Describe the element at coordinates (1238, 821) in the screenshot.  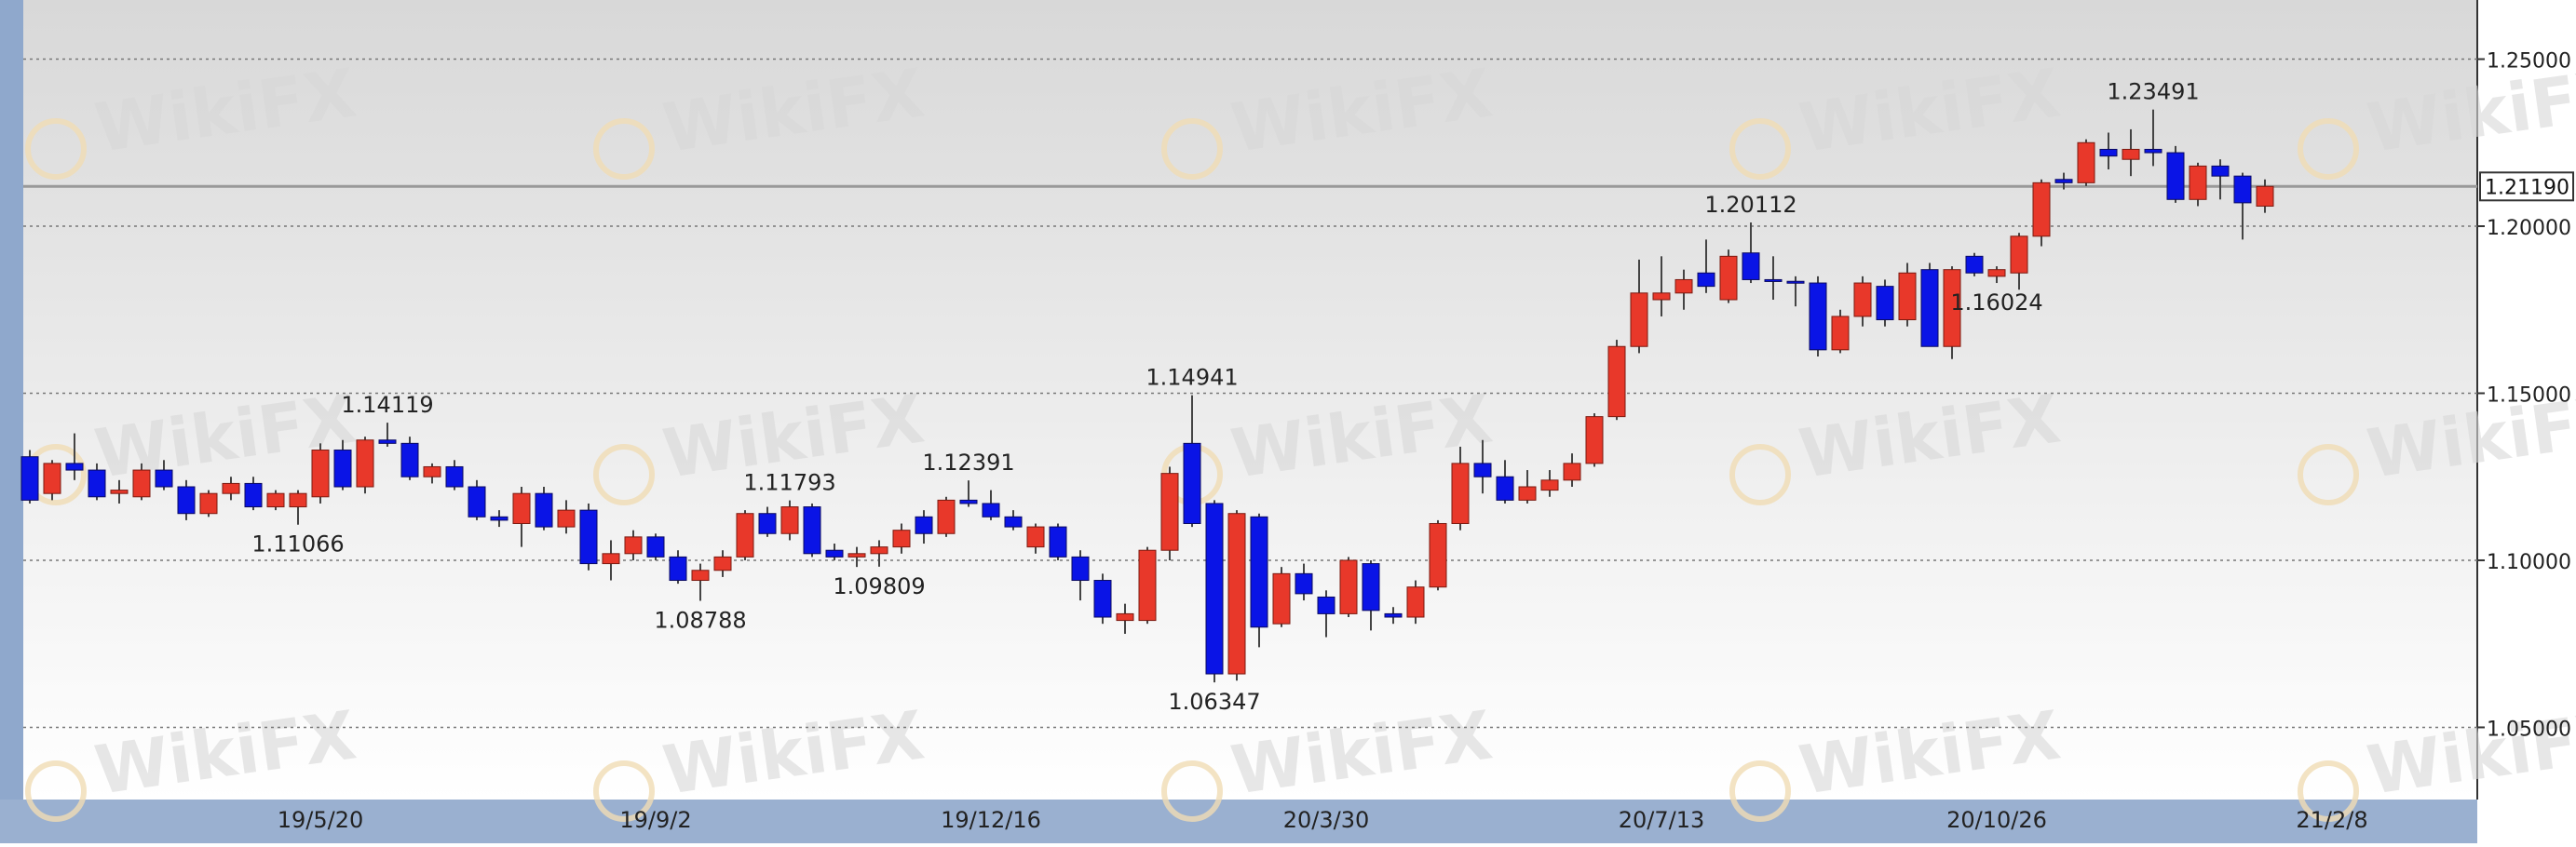
I see `date-bar` at that location.